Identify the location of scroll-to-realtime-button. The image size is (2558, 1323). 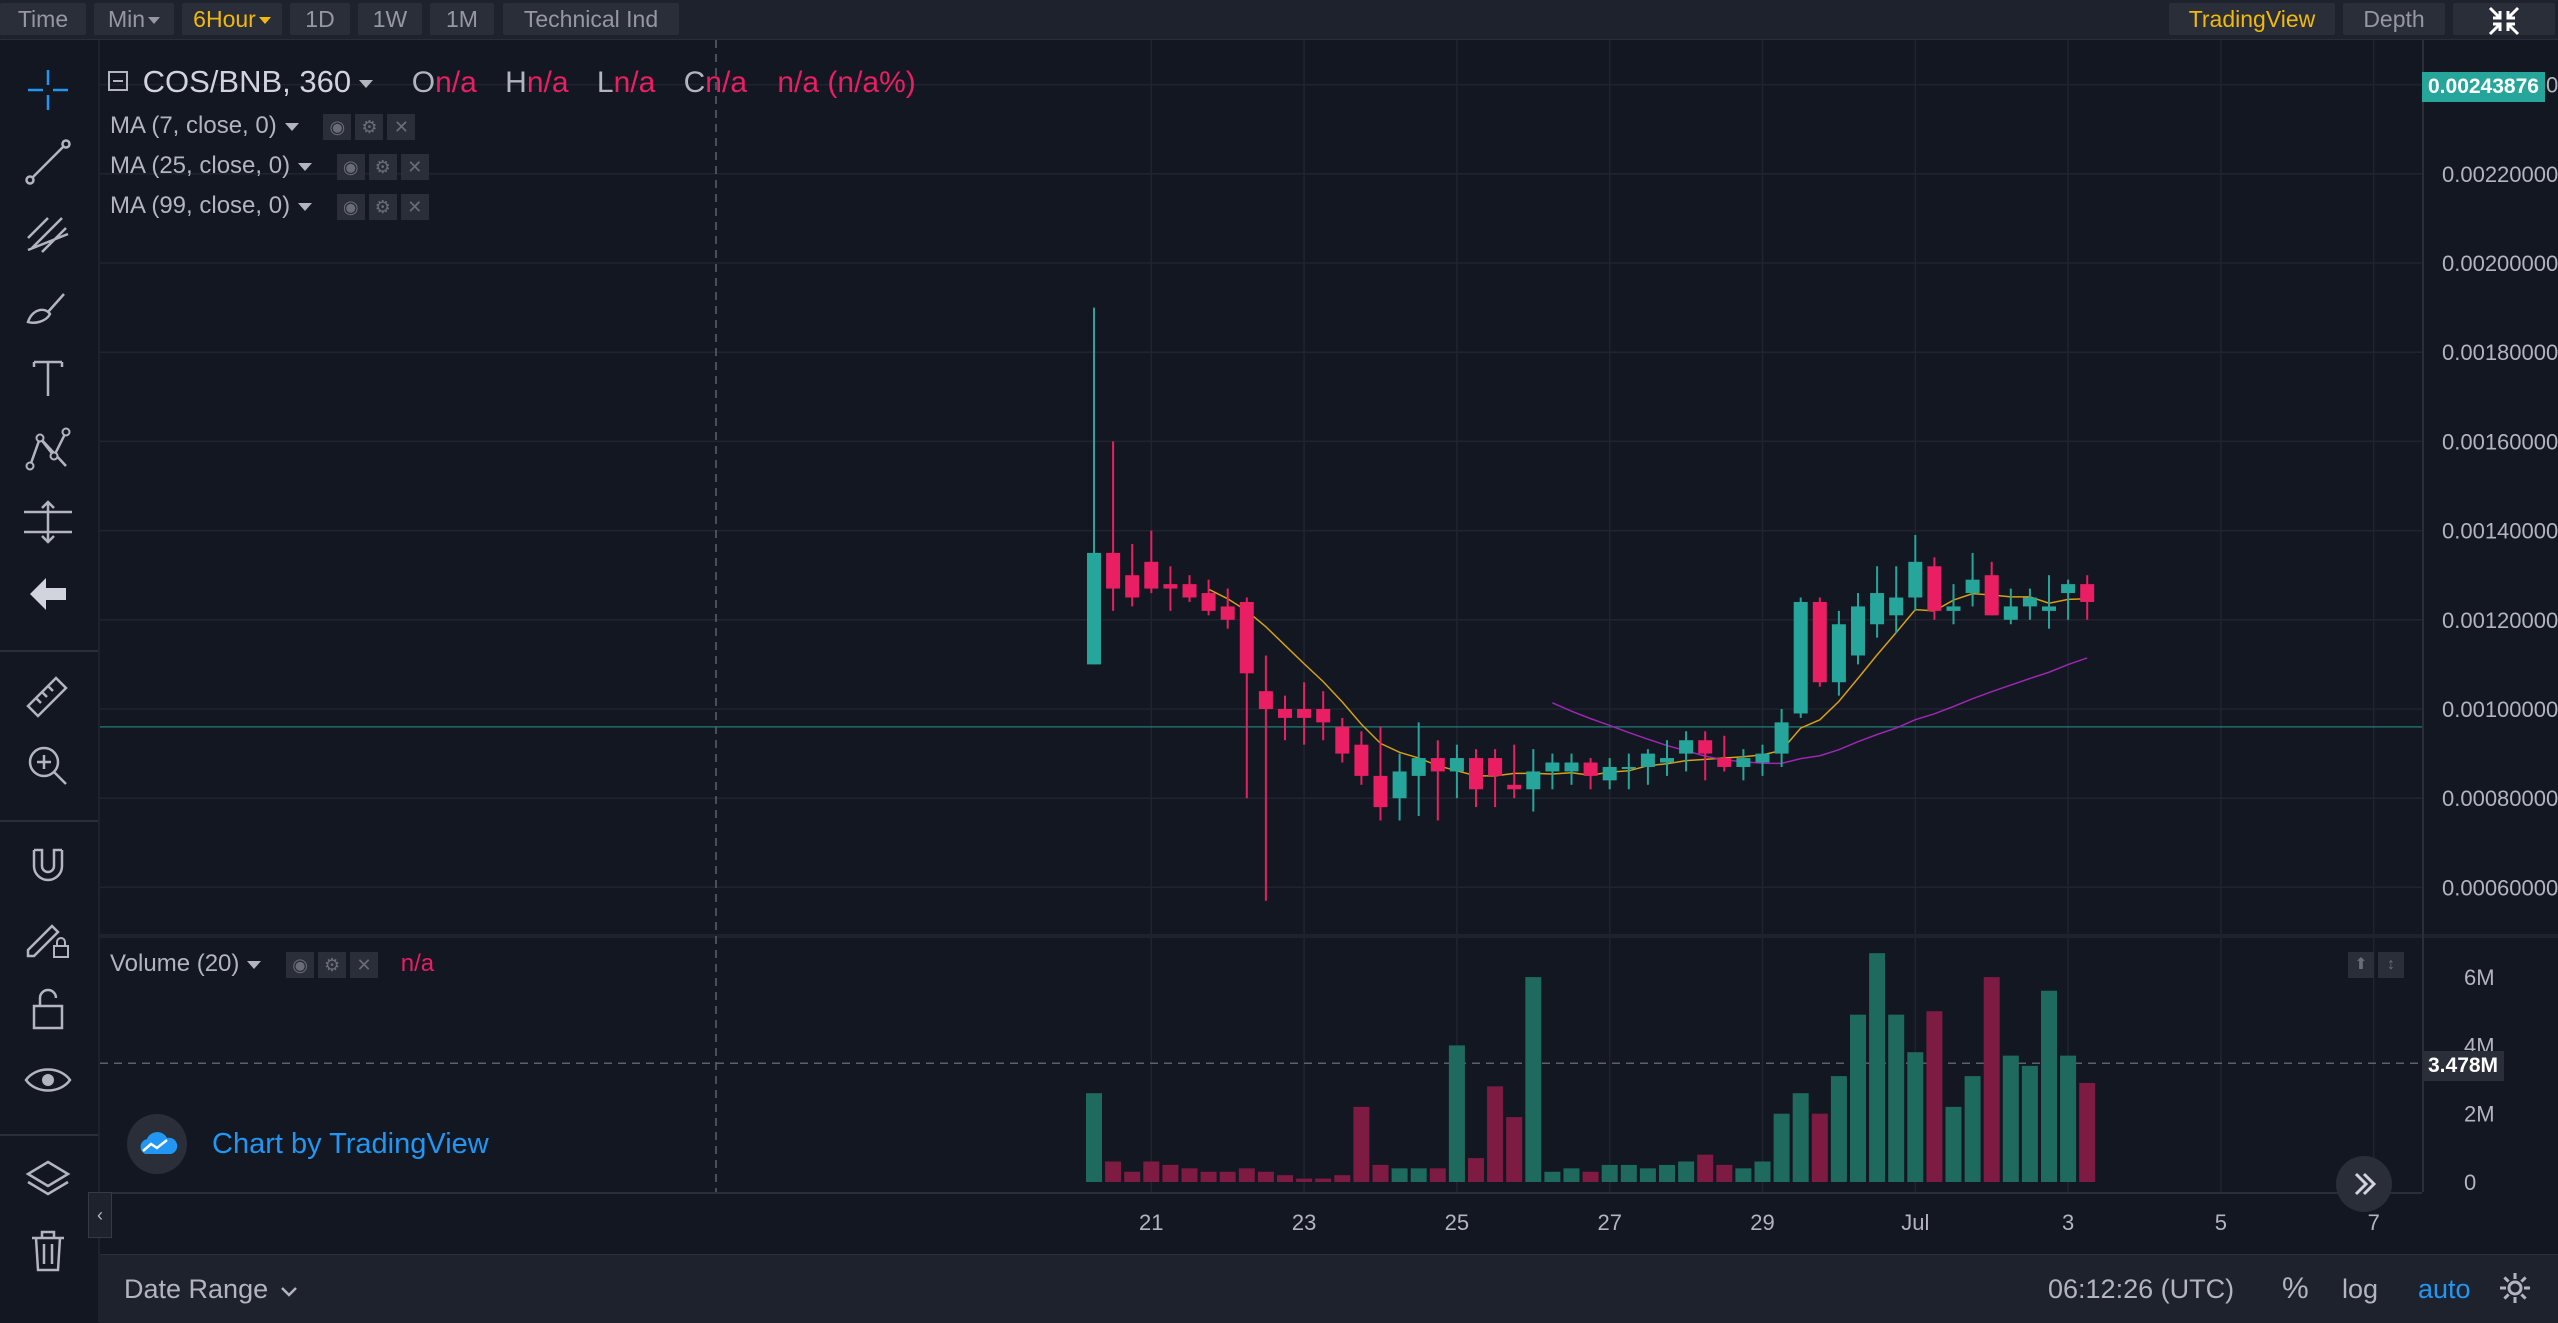
(2364, 1184).